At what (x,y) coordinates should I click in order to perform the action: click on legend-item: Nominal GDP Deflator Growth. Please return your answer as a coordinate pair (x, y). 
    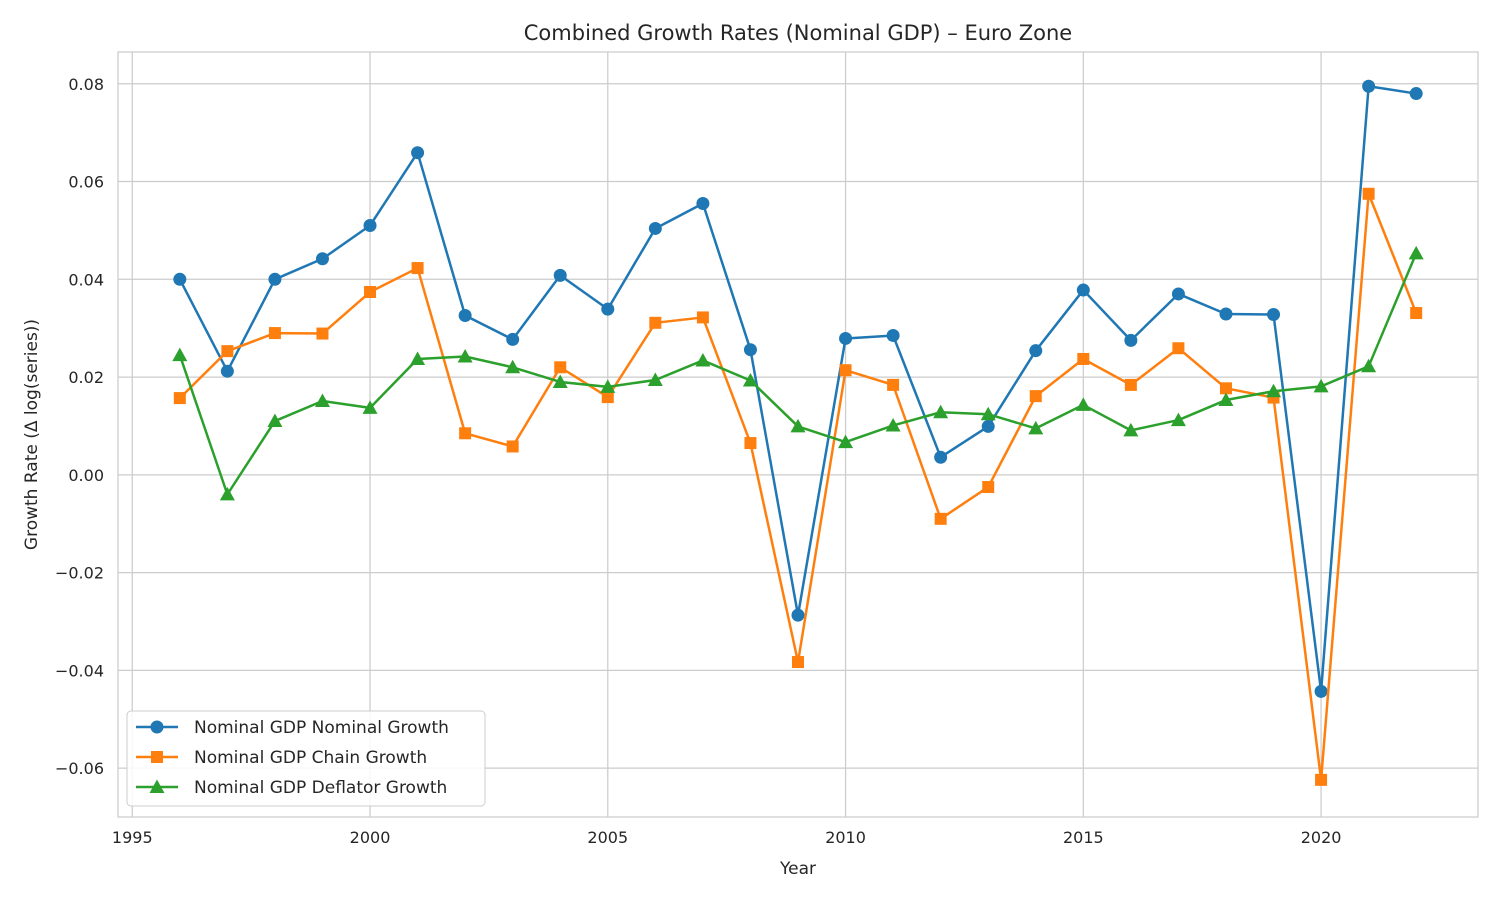
    Looking at the image, I should click on (291, 788).